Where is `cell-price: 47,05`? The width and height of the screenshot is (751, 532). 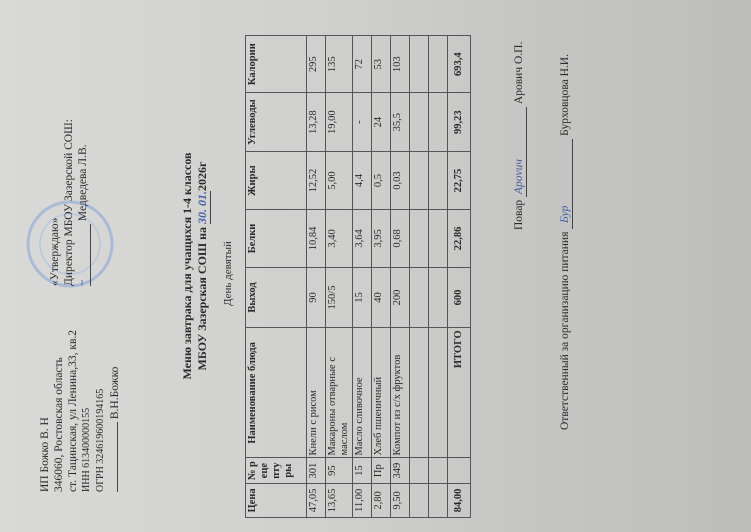 cell-price: 47,05 is located at coordinates (316, 500).